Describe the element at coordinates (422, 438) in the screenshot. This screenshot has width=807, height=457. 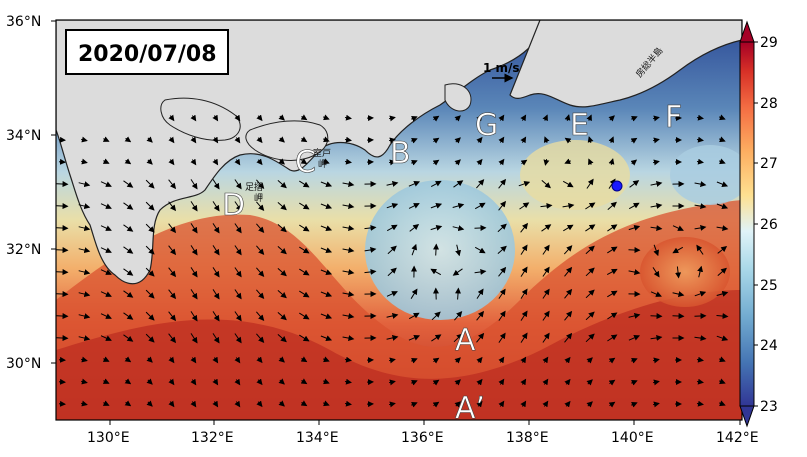
I see `x-tick-label: 136°E` at that location.